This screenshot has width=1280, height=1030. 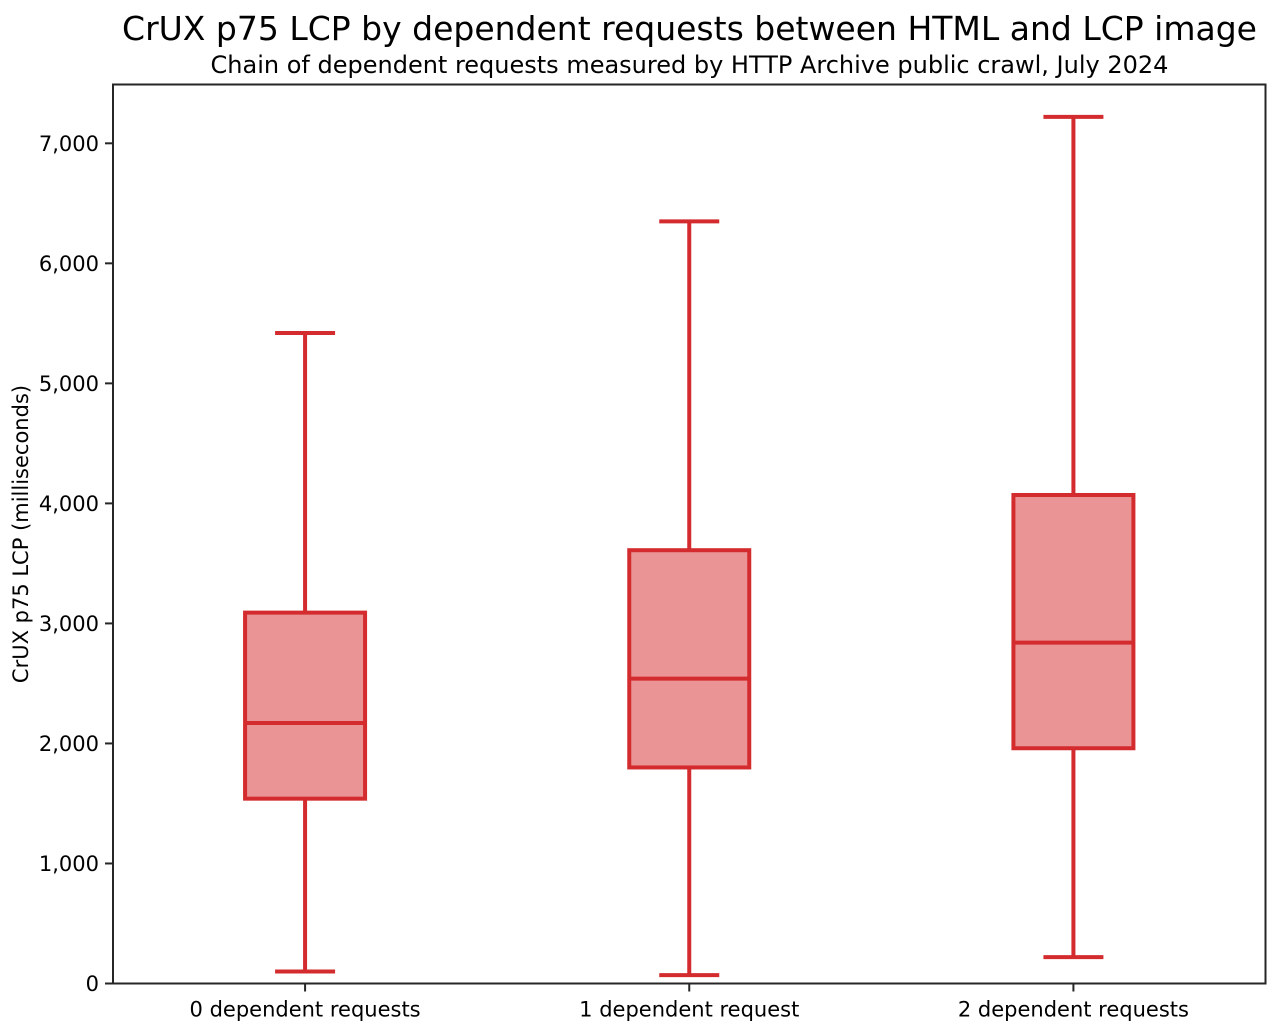 I want to click on x-axis-tick-label: 0 dependent requests, so click(x=305, y=1010).